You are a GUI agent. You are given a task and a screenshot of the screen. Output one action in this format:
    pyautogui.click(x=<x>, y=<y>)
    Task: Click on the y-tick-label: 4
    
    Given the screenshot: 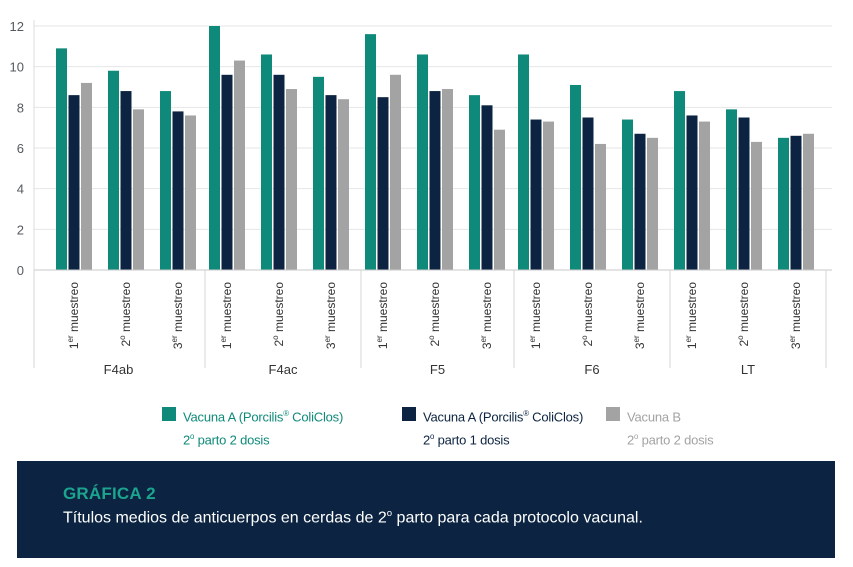 What is the action you would take?
    pyautogui.click(x=20, y=189)
    